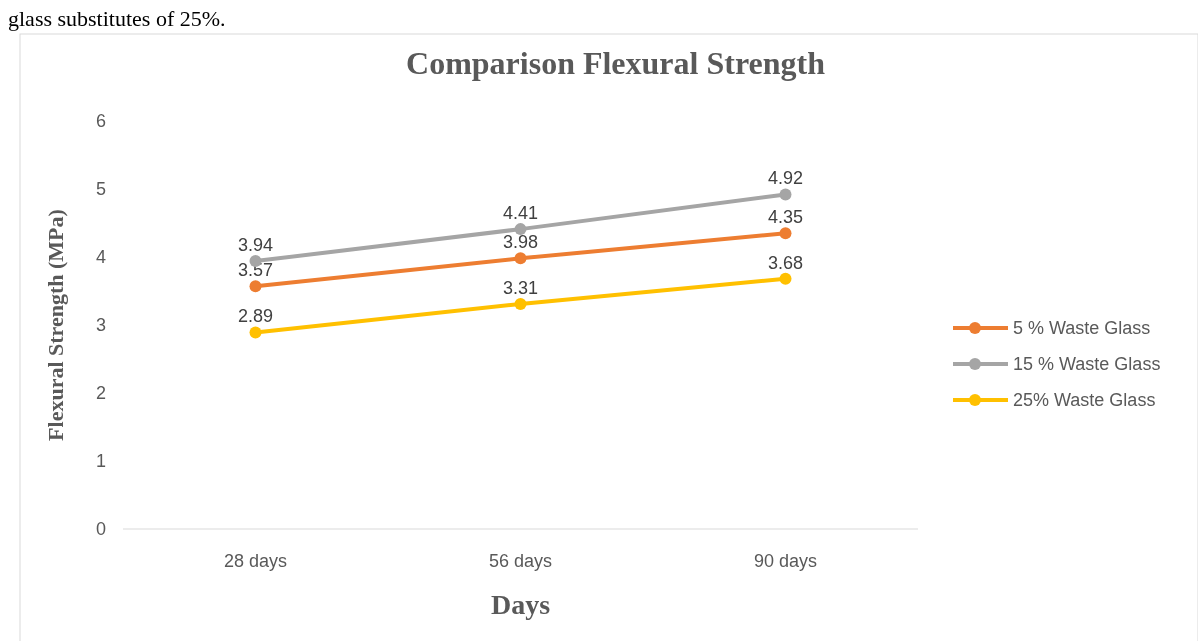 This screenshot has width=1198, height=641. Describe the element at coordinates (785, 178) in the screenshot. I see `data-label: 4.92` at that location.